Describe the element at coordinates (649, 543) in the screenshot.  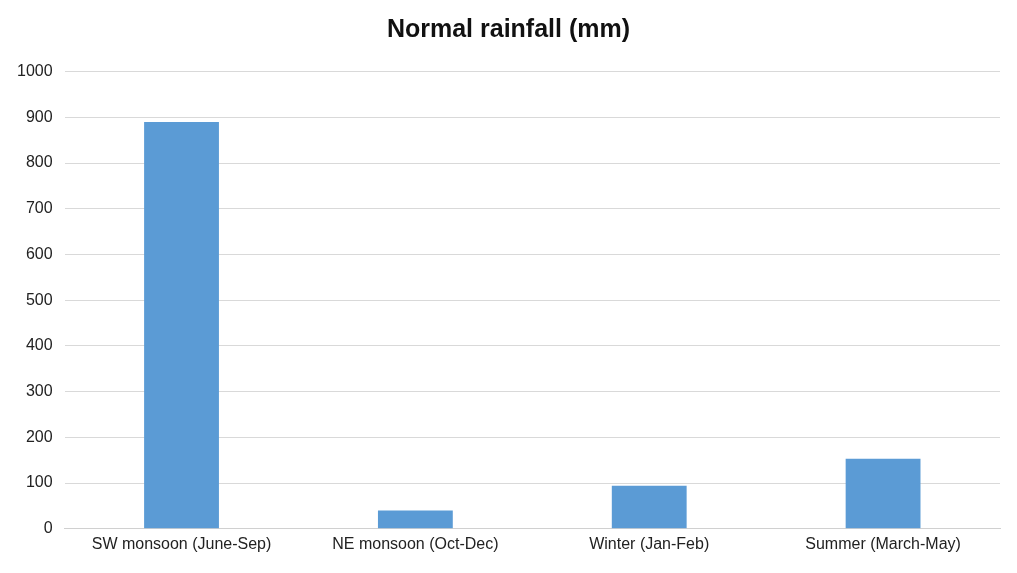
I see `x-tick-label: Winter (Jan-Feb)` at that location.